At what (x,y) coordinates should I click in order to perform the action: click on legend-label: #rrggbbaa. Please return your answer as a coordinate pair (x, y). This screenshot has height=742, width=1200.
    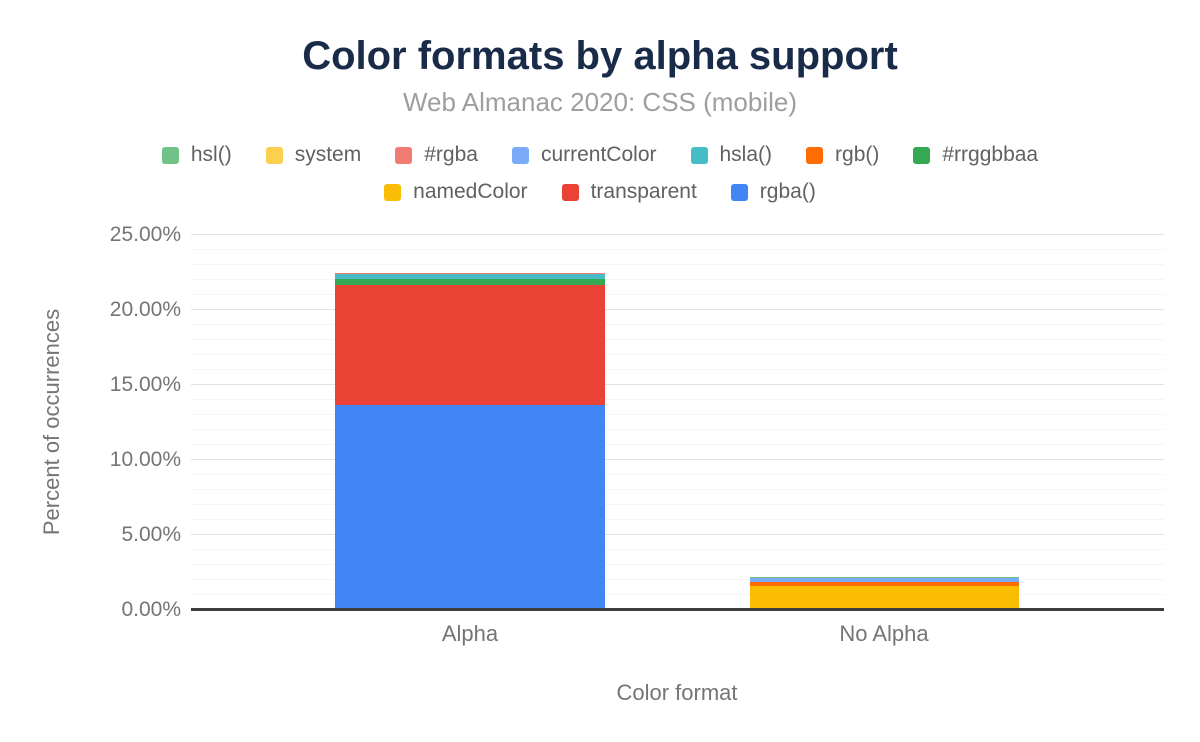
    Looking at the image, I should click on (990, 154).